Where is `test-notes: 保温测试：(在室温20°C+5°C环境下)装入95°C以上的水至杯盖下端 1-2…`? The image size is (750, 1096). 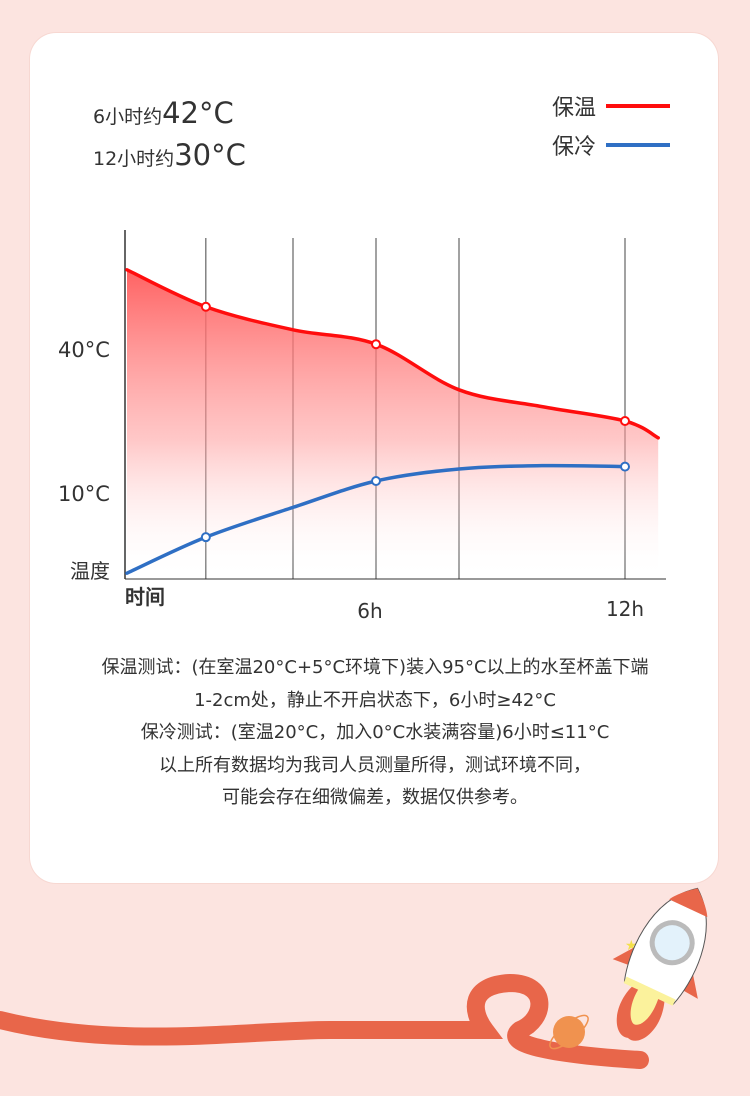
test-notes: 保温测试：(在室温20°C+5°C环境下)装入95°C以上的水至杯盖下端 1-2… is located at coordinates (375, 733).